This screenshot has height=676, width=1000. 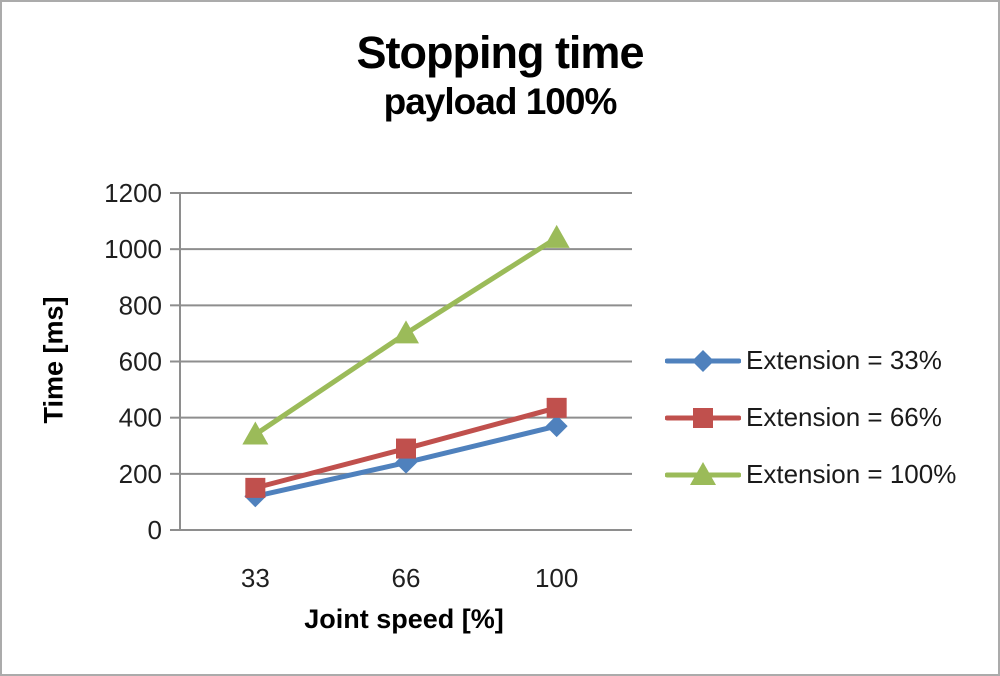 I want to click on square-marker-icon, so click(x=703, y=417).